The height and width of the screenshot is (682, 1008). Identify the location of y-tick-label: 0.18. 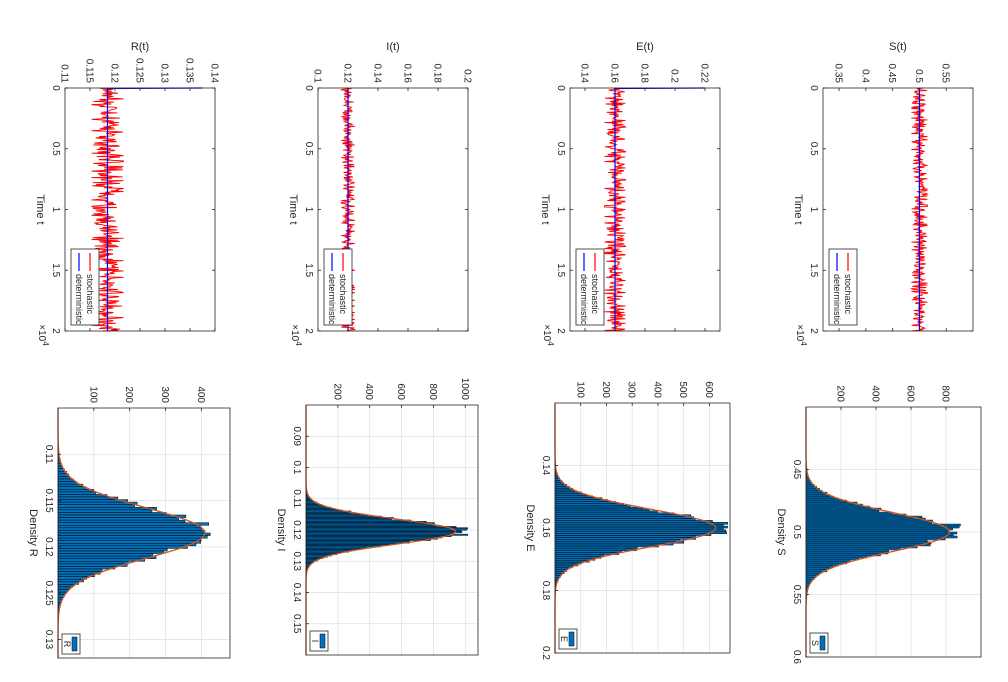
(644, 74).